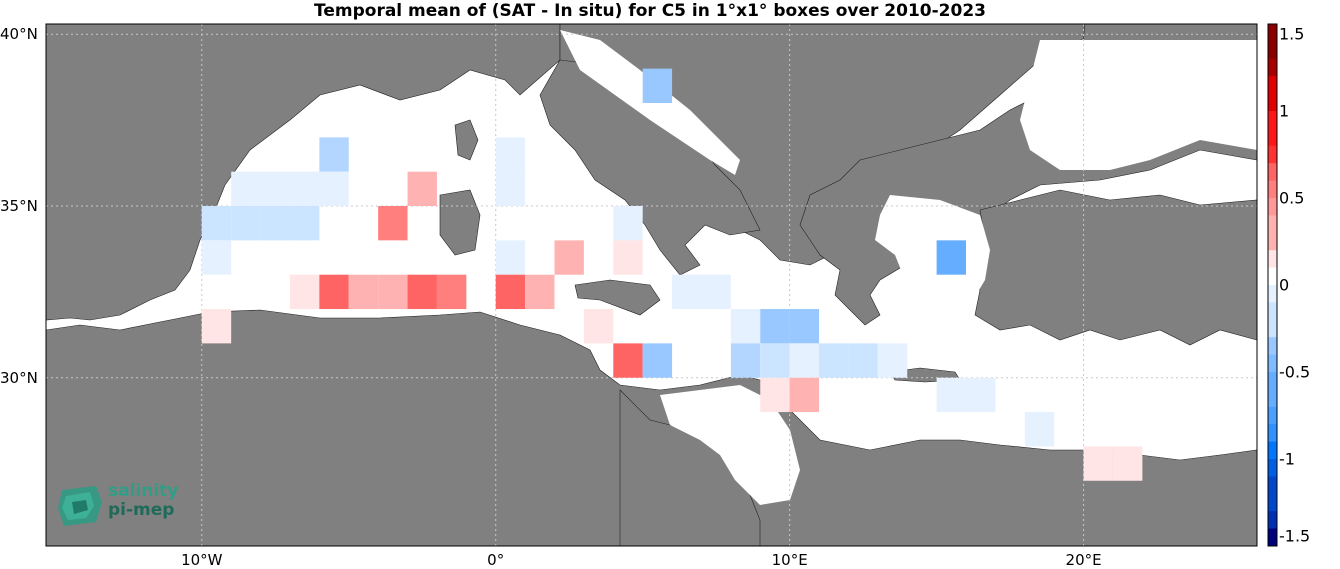 The height and width of the screenshot is (569, 1340). What do you see at coordinates (143, 491) in the screenshot?
I see `logo-line1: salinity` at bounding box center [143, 491].